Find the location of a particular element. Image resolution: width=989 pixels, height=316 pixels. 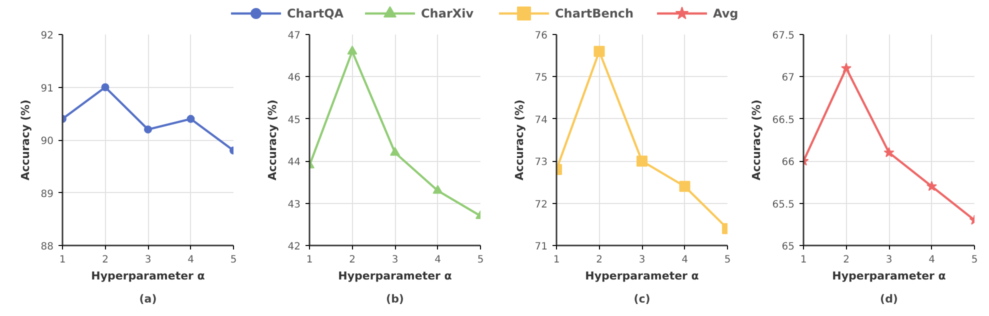

y-tick-label: 89 is located at coordinates (47, 194).